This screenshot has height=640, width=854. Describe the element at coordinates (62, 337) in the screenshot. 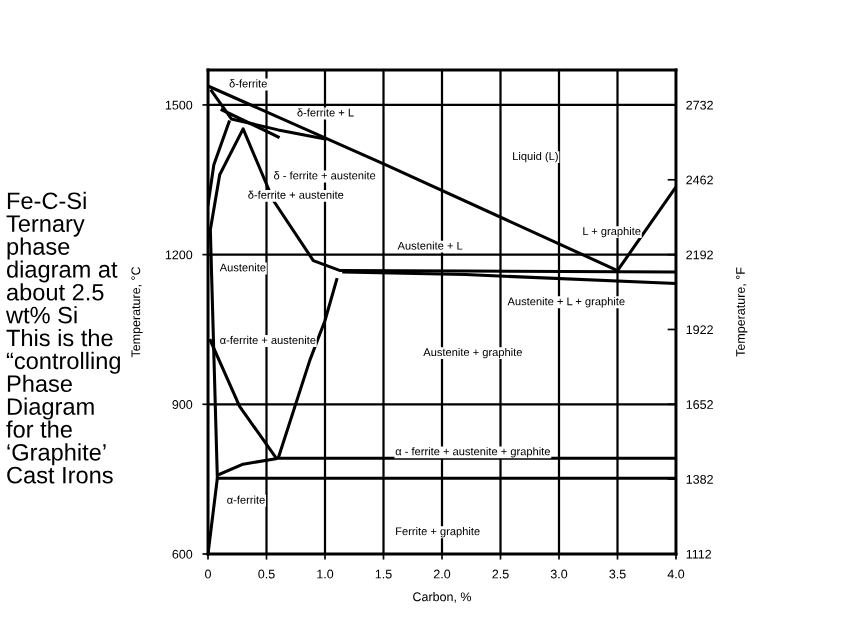

I see `chart-title: Fe-C-Si Ternary phase diagram at about 2.5 wt% Si This is the “controlling Phase Diagram for the ‘Graphite’ Cast Irons` at that location.